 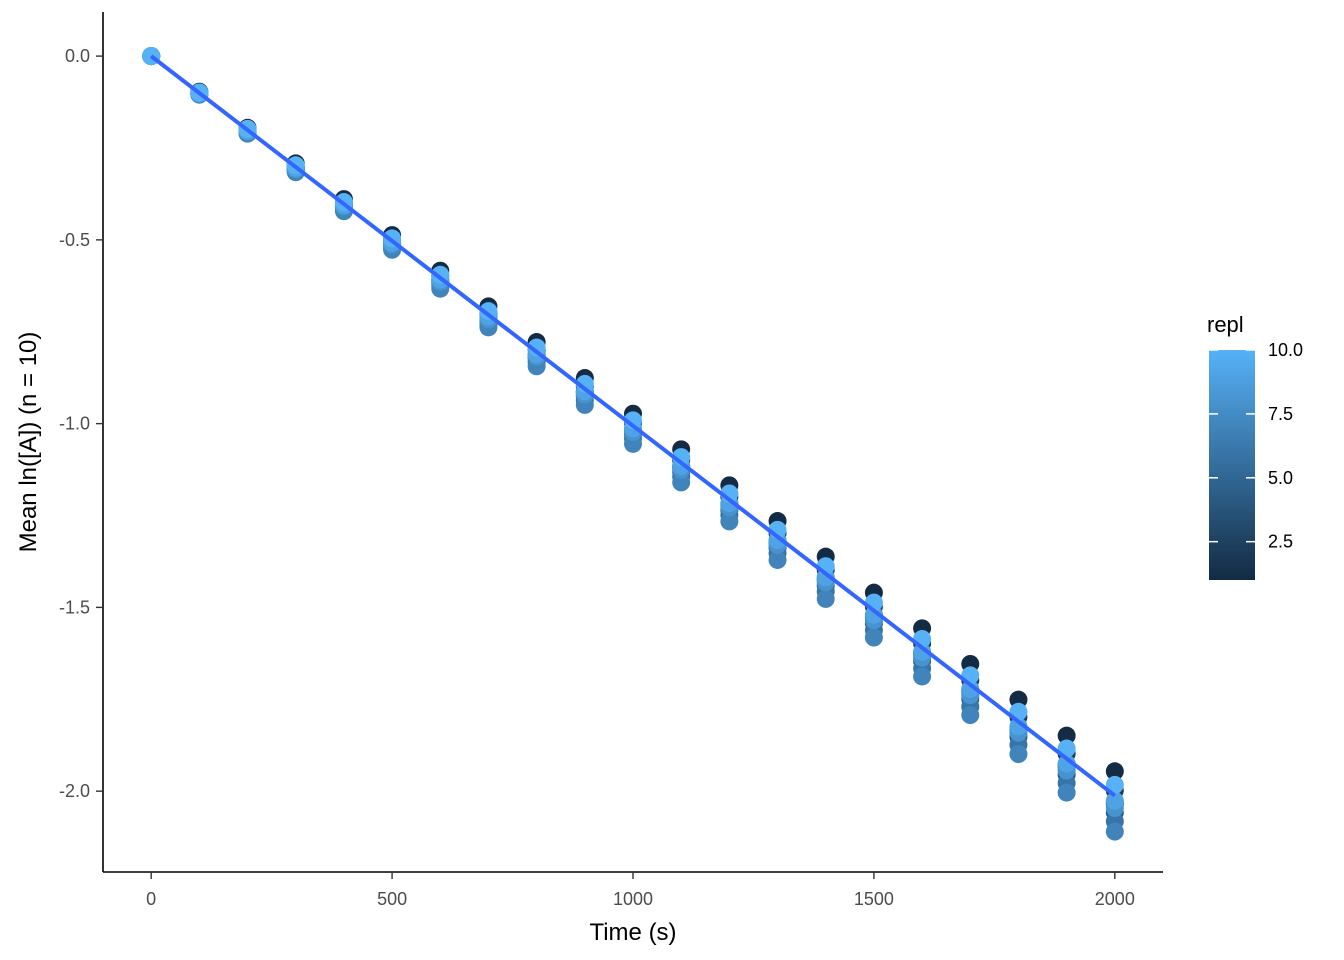 What do you see at coordinates (1285, 350) in the screenshot?
I see `legend-label: 10.0` at bounding box center [1285, 350].